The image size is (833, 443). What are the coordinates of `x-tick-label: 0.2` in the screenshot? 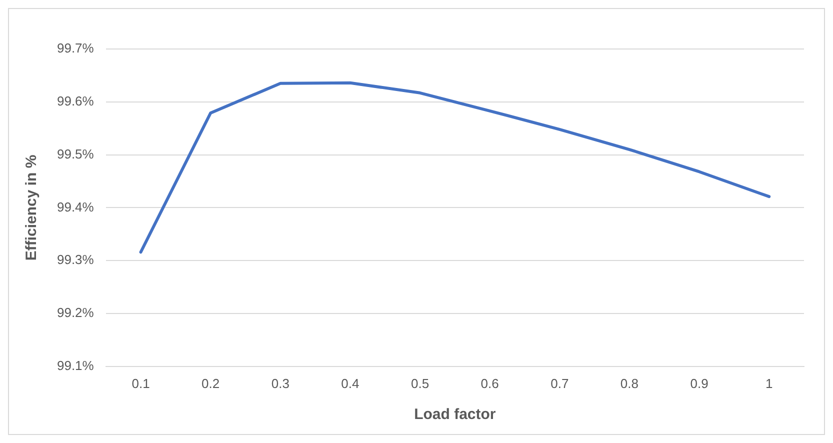 It's located at (211, 383).